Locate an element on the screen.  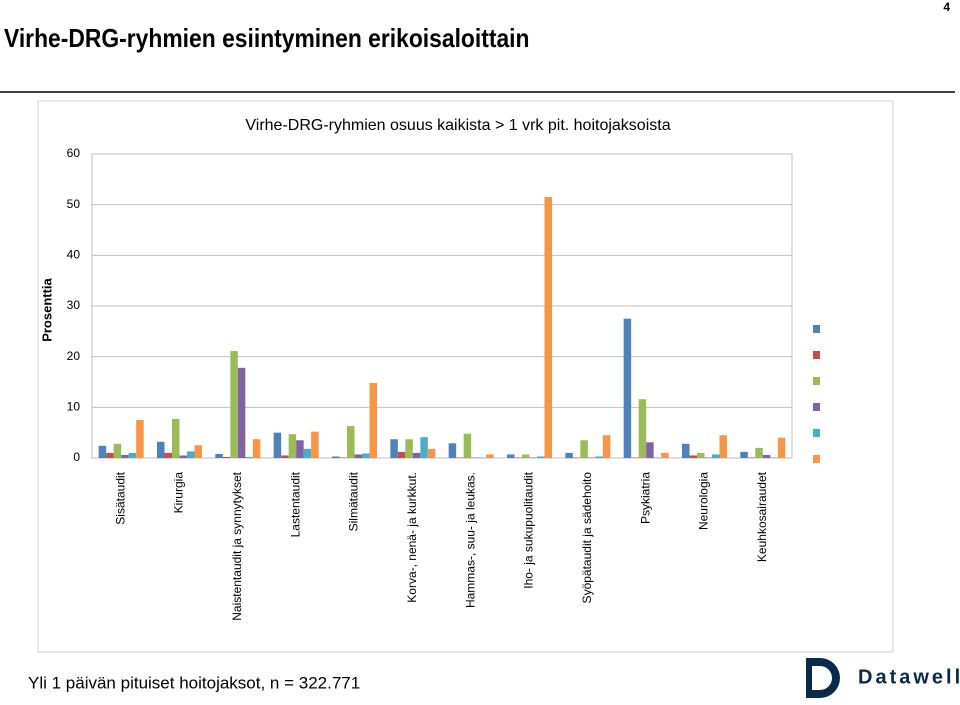
x-tick-label: Silmätaudit is located at coordinates (354, 501).